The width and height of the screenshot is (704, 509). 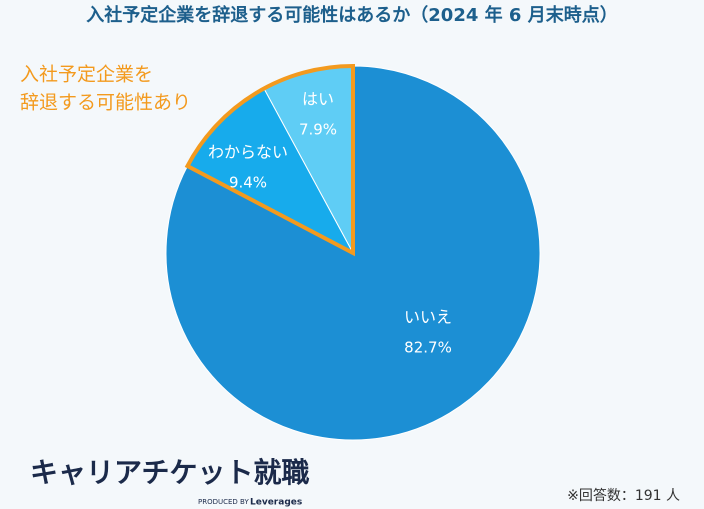 What do you see at coordinates (318, 99) in the screenshot?
I see `slice-label: はい` at bounding box center [318, 99].